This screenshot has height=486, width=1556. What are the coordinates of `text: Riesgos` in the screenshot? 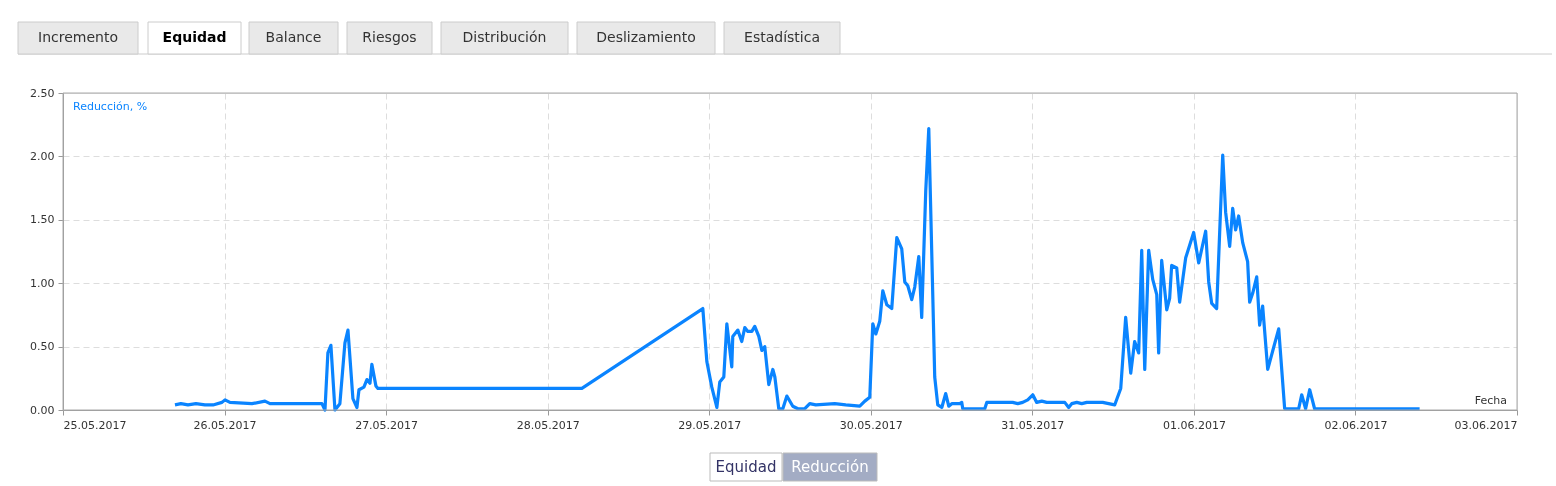 It's located at (389, 37).